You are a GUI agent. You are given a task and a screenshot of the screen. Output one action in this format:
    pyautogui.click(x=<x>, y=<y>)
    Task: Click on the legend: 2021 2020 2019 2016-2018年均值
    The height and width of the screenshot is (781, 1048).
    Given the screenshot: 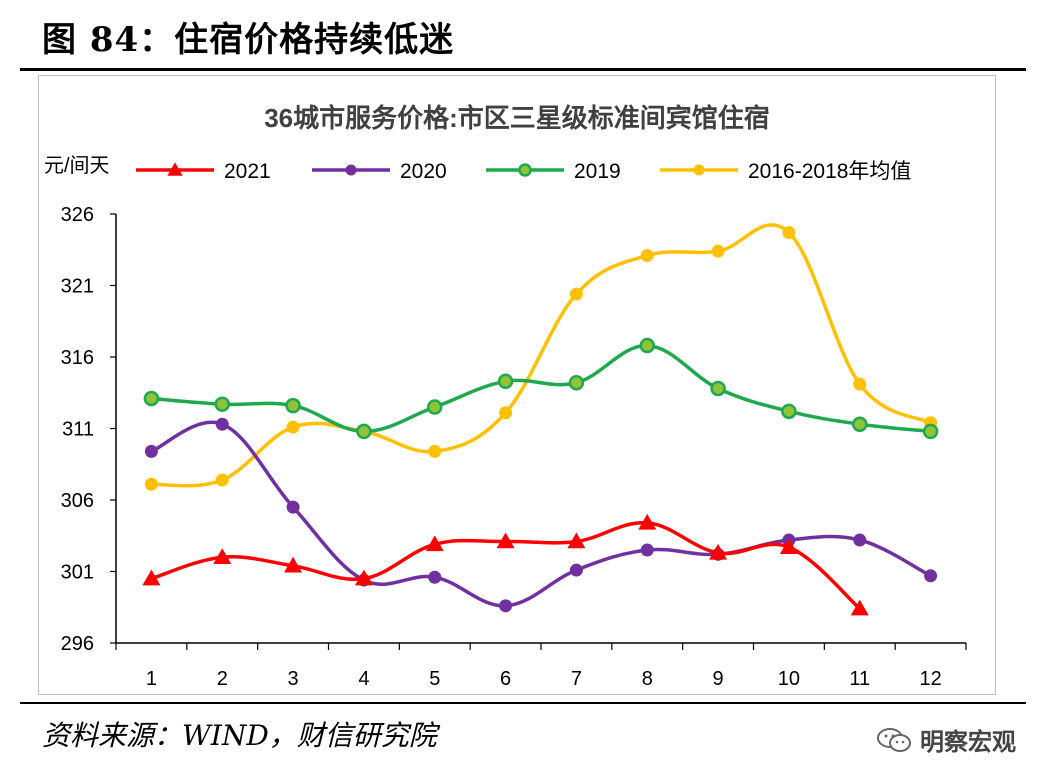 What is the action you would take?
    pyautogui.click(x=523, y=171)
    